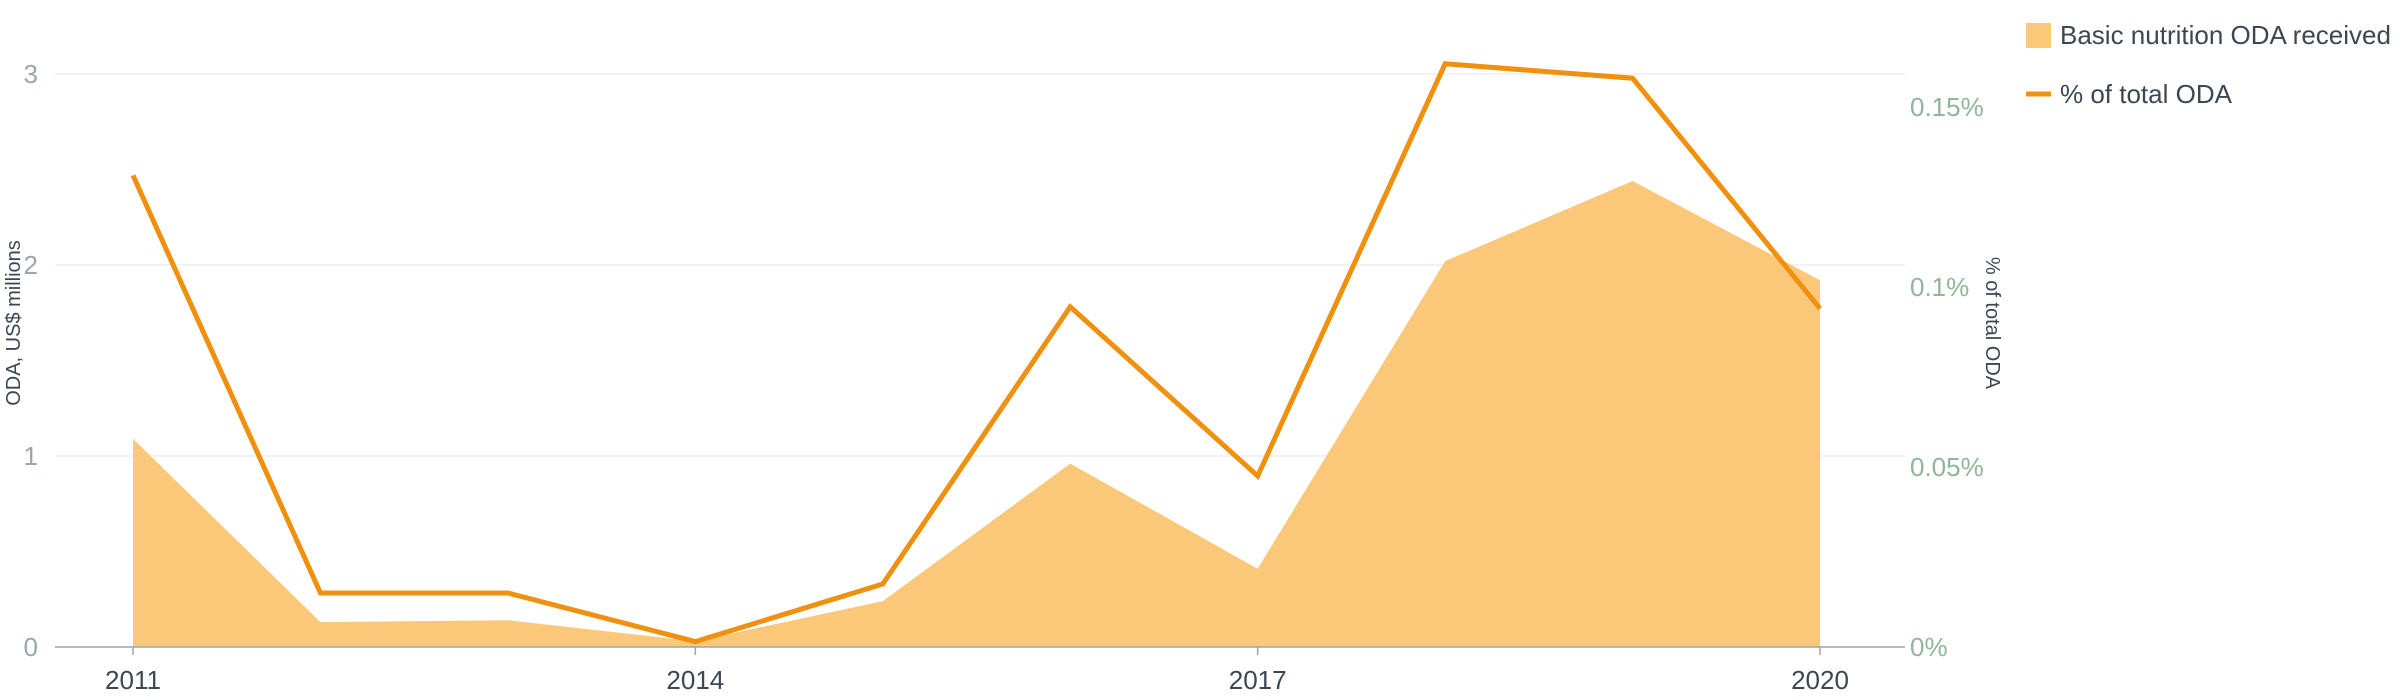  I want to click on y-right-tick-label: 0.1%, so click(1939, 287).